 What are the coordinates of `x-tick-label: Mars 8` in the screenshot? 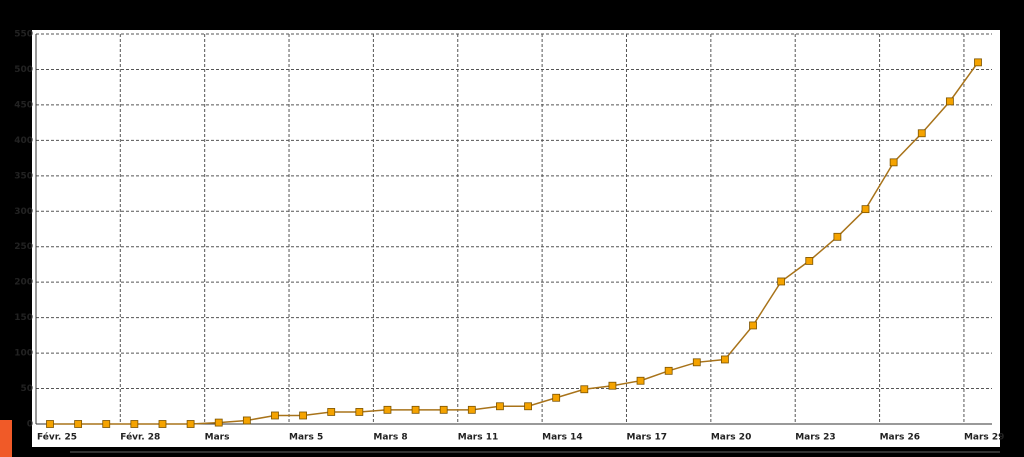 It's located at (390, 438).